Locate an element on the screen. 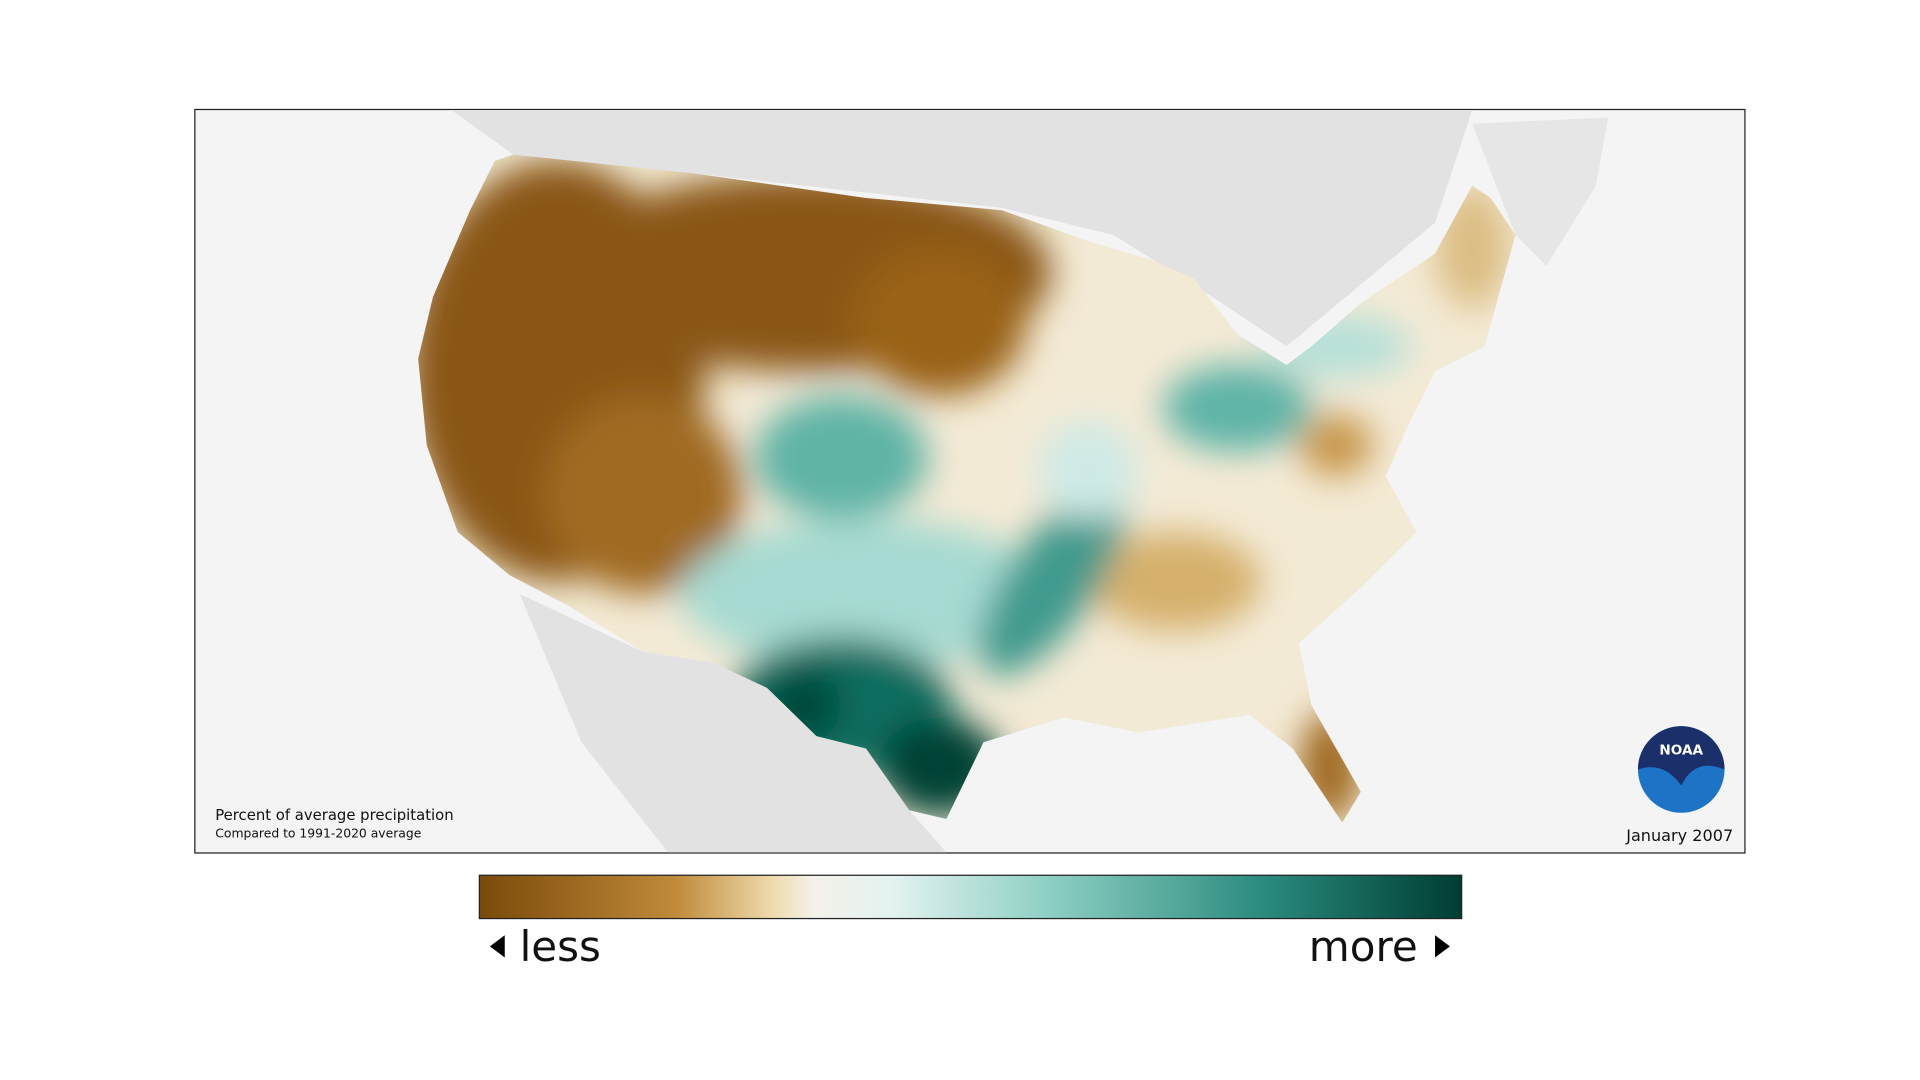  caption-subtitle: Compared to 1991-2020 average is located at coordinates (318, 834).